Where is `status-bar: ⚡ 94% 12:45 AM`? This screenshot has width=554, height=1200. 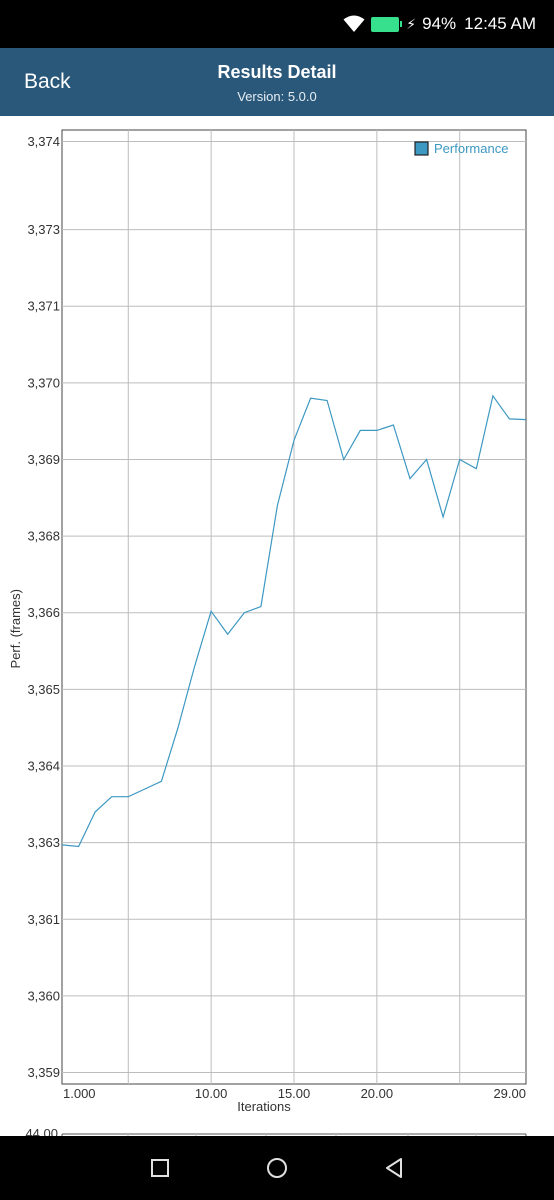
status-bar: ⚡ 94% 12:45 AM is located at coordinates (277, 24).